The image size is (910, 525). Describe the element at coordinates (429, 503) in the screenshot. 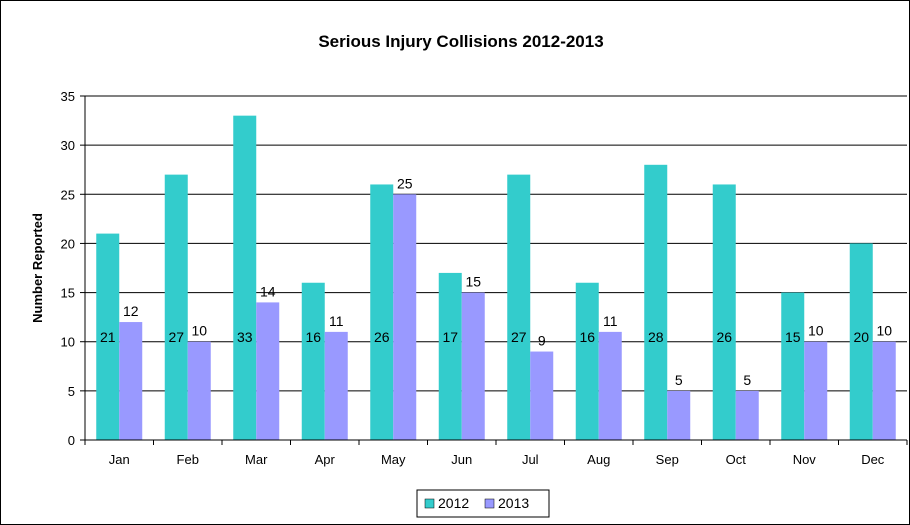

I see `legend-swatch-2012` at that location.